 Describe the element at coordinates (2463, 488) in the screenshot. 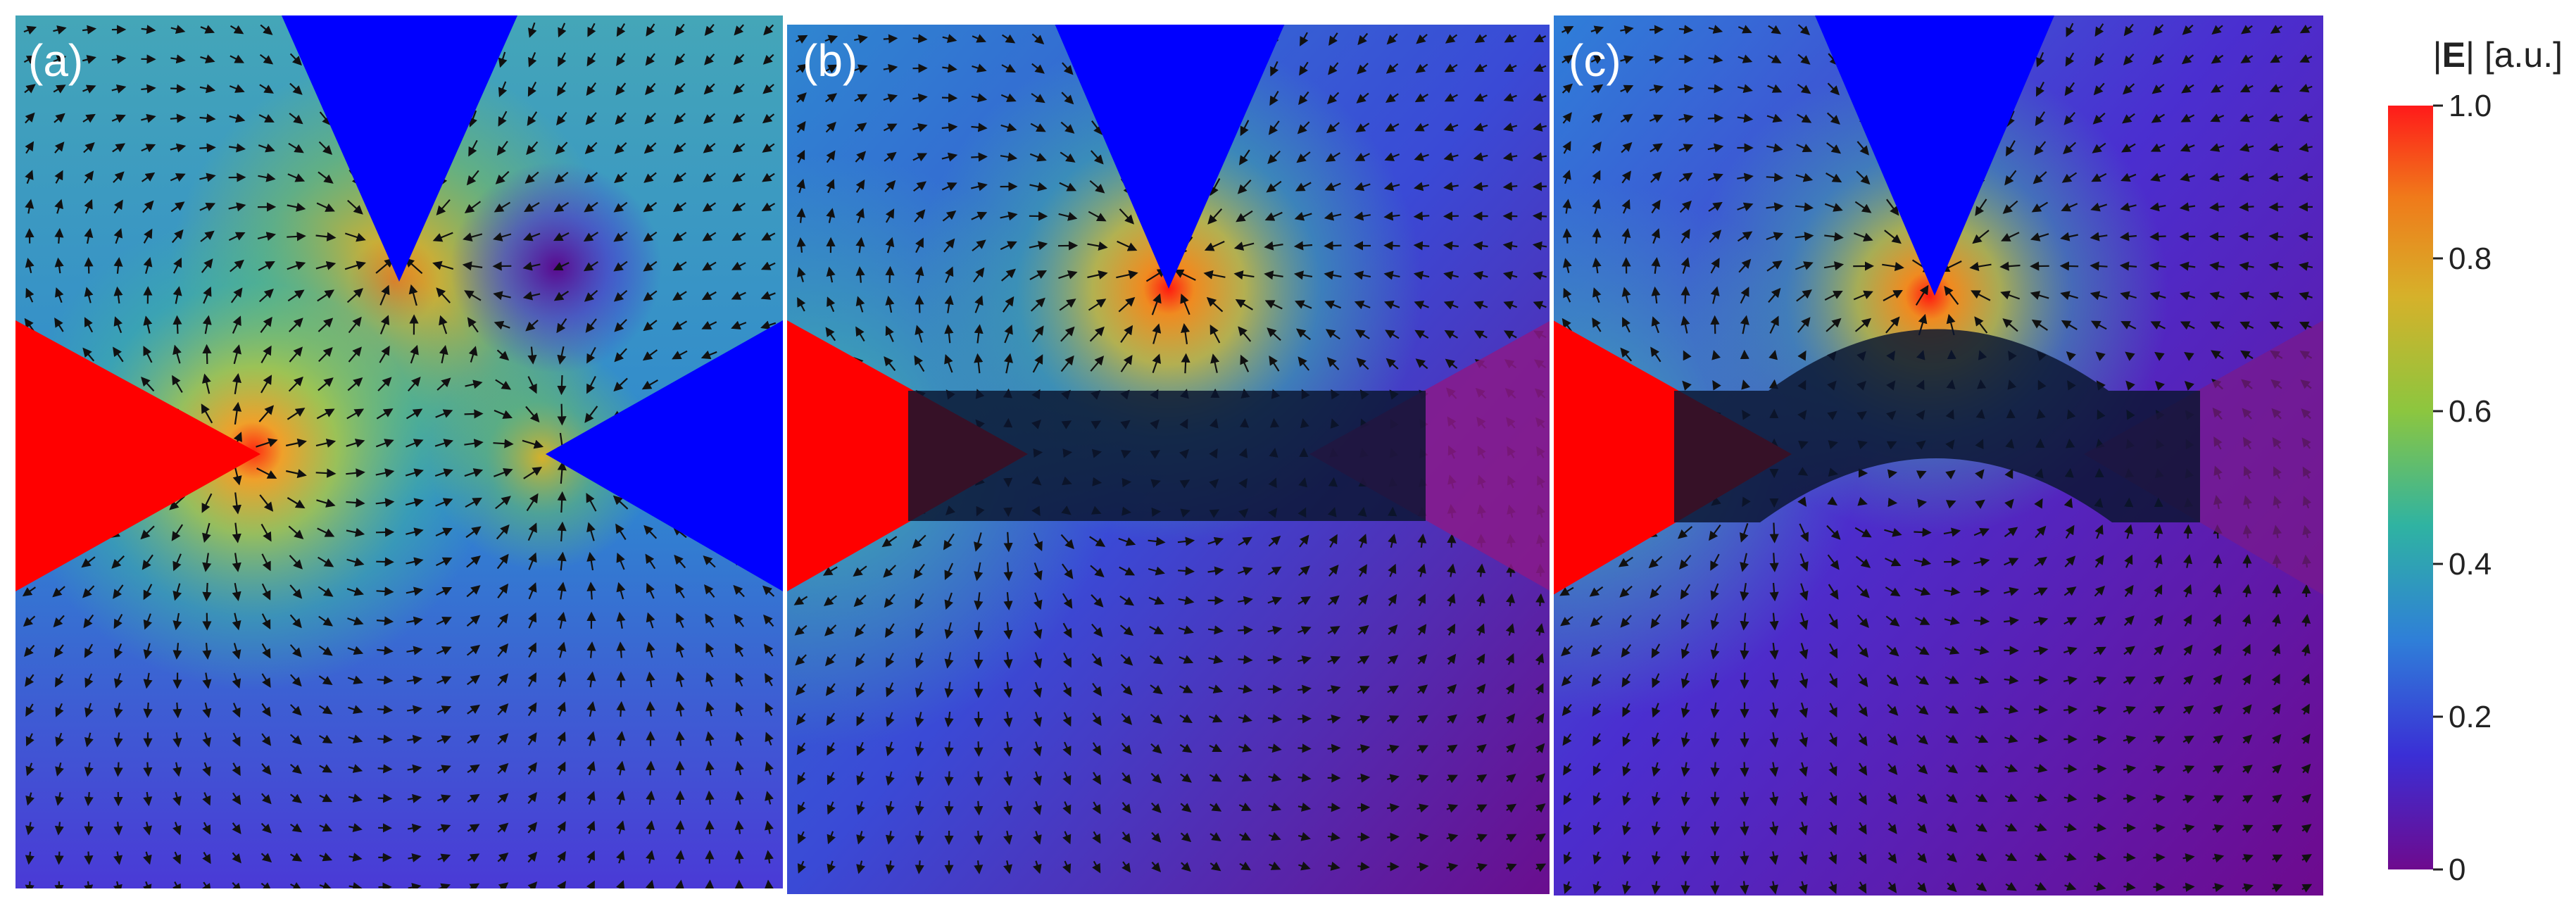

I see `colorbar-ticks: 1.0 0.8 0.6 0.4 0.2 0` at that location.